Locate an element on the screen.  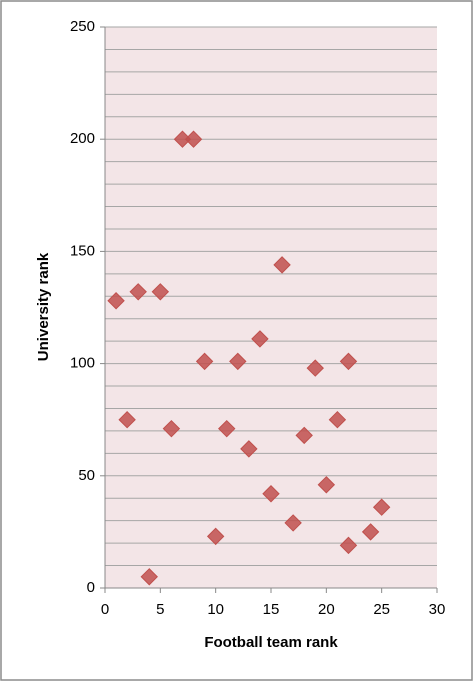
y-tick-label: 100 is located at coordinates (82, 363).